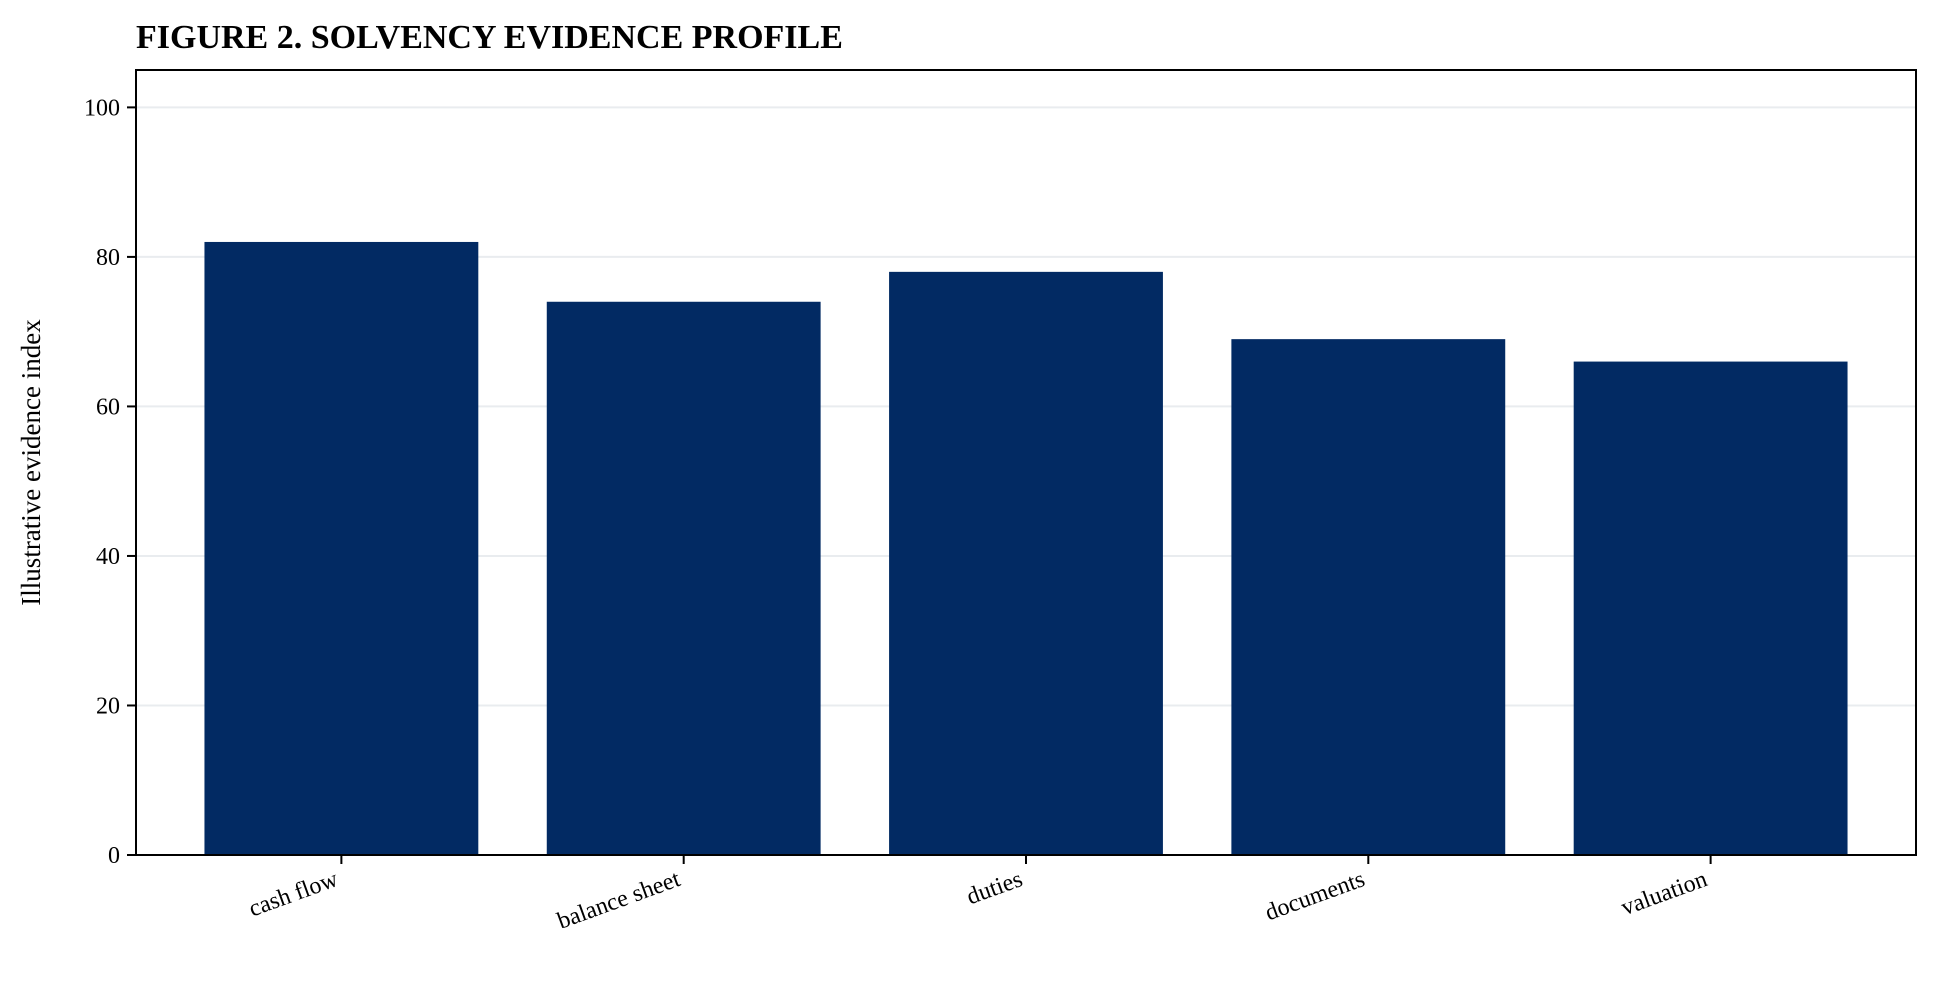  What do you see at coordinates (110, 482) in the screenshot?
I see `y-axis-ticks: 0 20 40 60 80 100` at bounding box center [110, 482].